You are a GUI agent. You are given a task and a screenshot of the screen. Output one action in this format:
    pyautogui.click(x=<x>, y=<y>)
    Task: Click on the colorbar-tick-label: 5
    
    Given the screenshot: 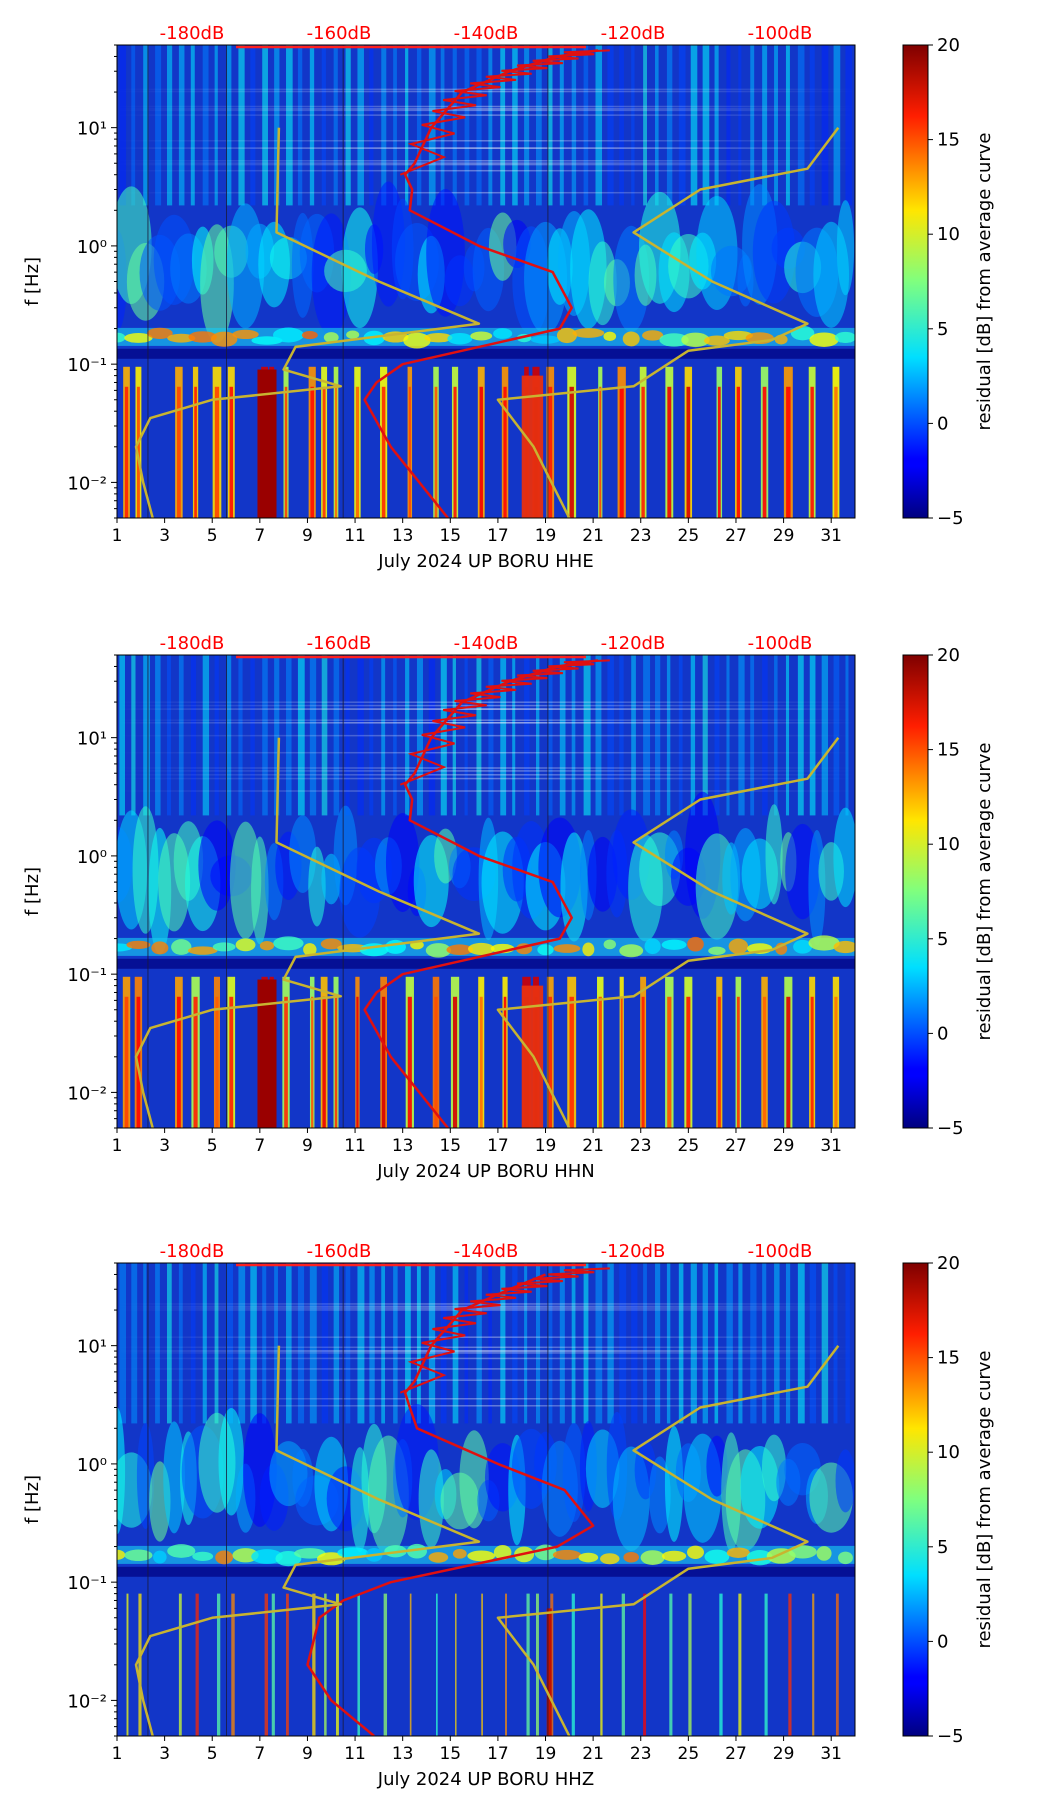 What is the action you would take?
    pyautogui.click(x=942, y=329)
    